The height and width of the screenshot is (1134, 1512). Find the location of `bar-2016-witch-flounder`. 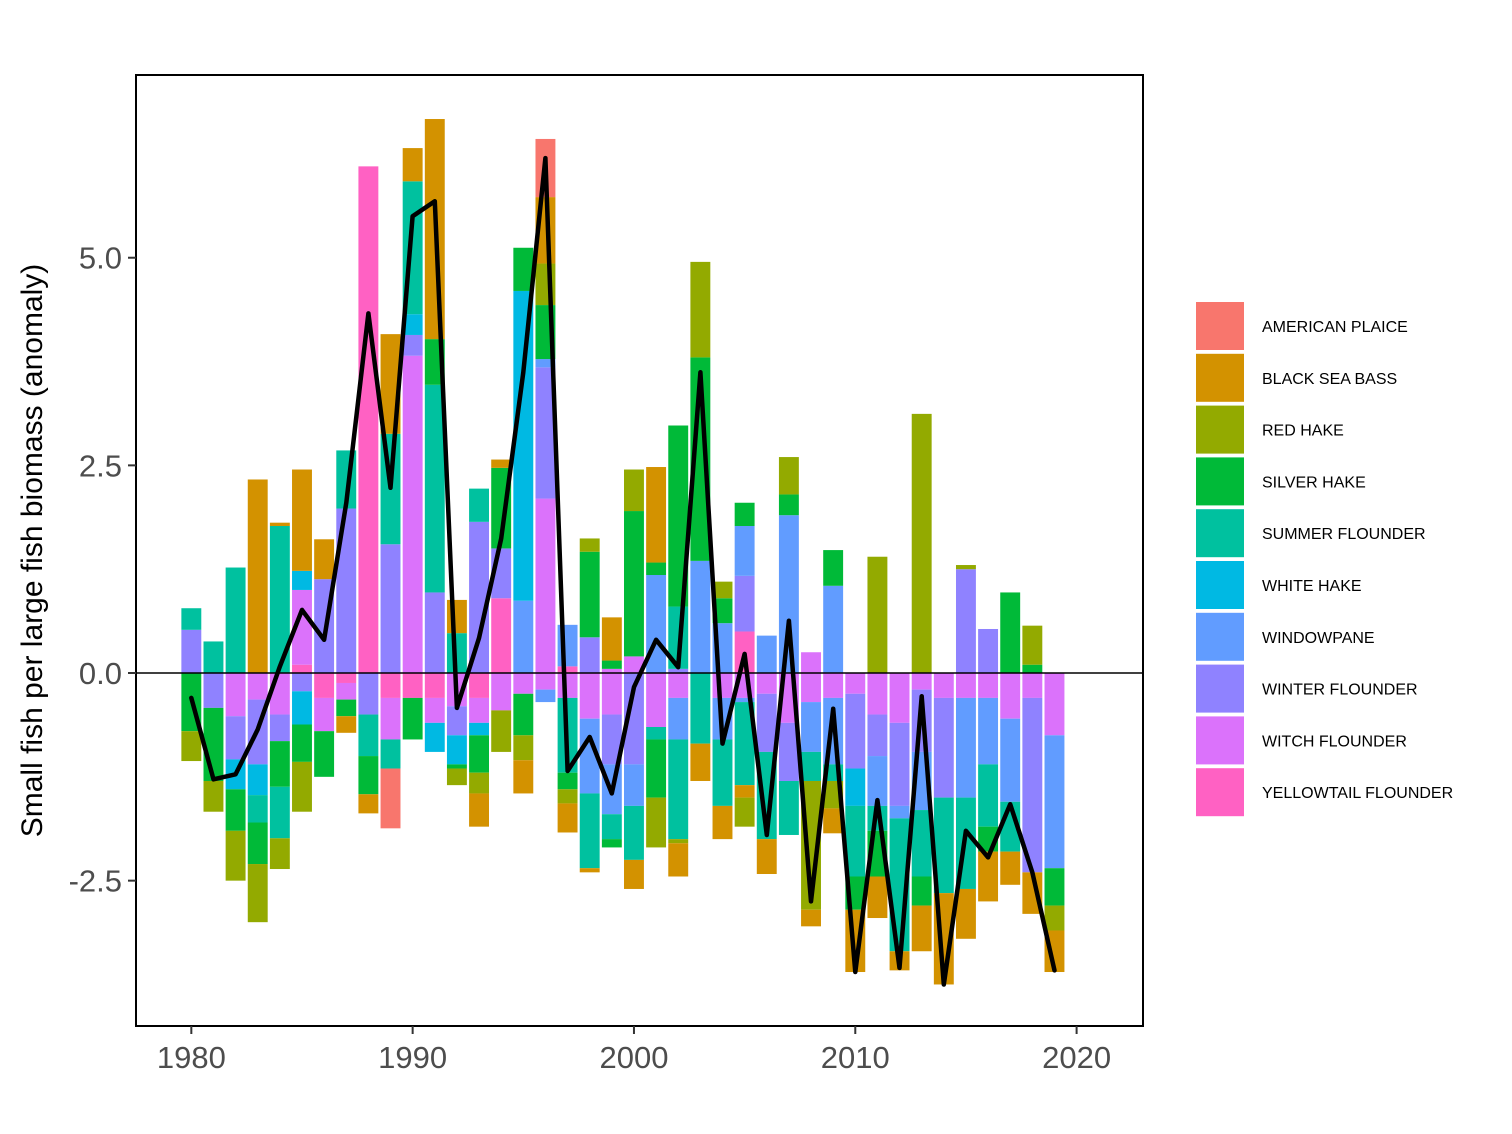

bar-2016-witch-flounder is located at coordinates (988, 685).